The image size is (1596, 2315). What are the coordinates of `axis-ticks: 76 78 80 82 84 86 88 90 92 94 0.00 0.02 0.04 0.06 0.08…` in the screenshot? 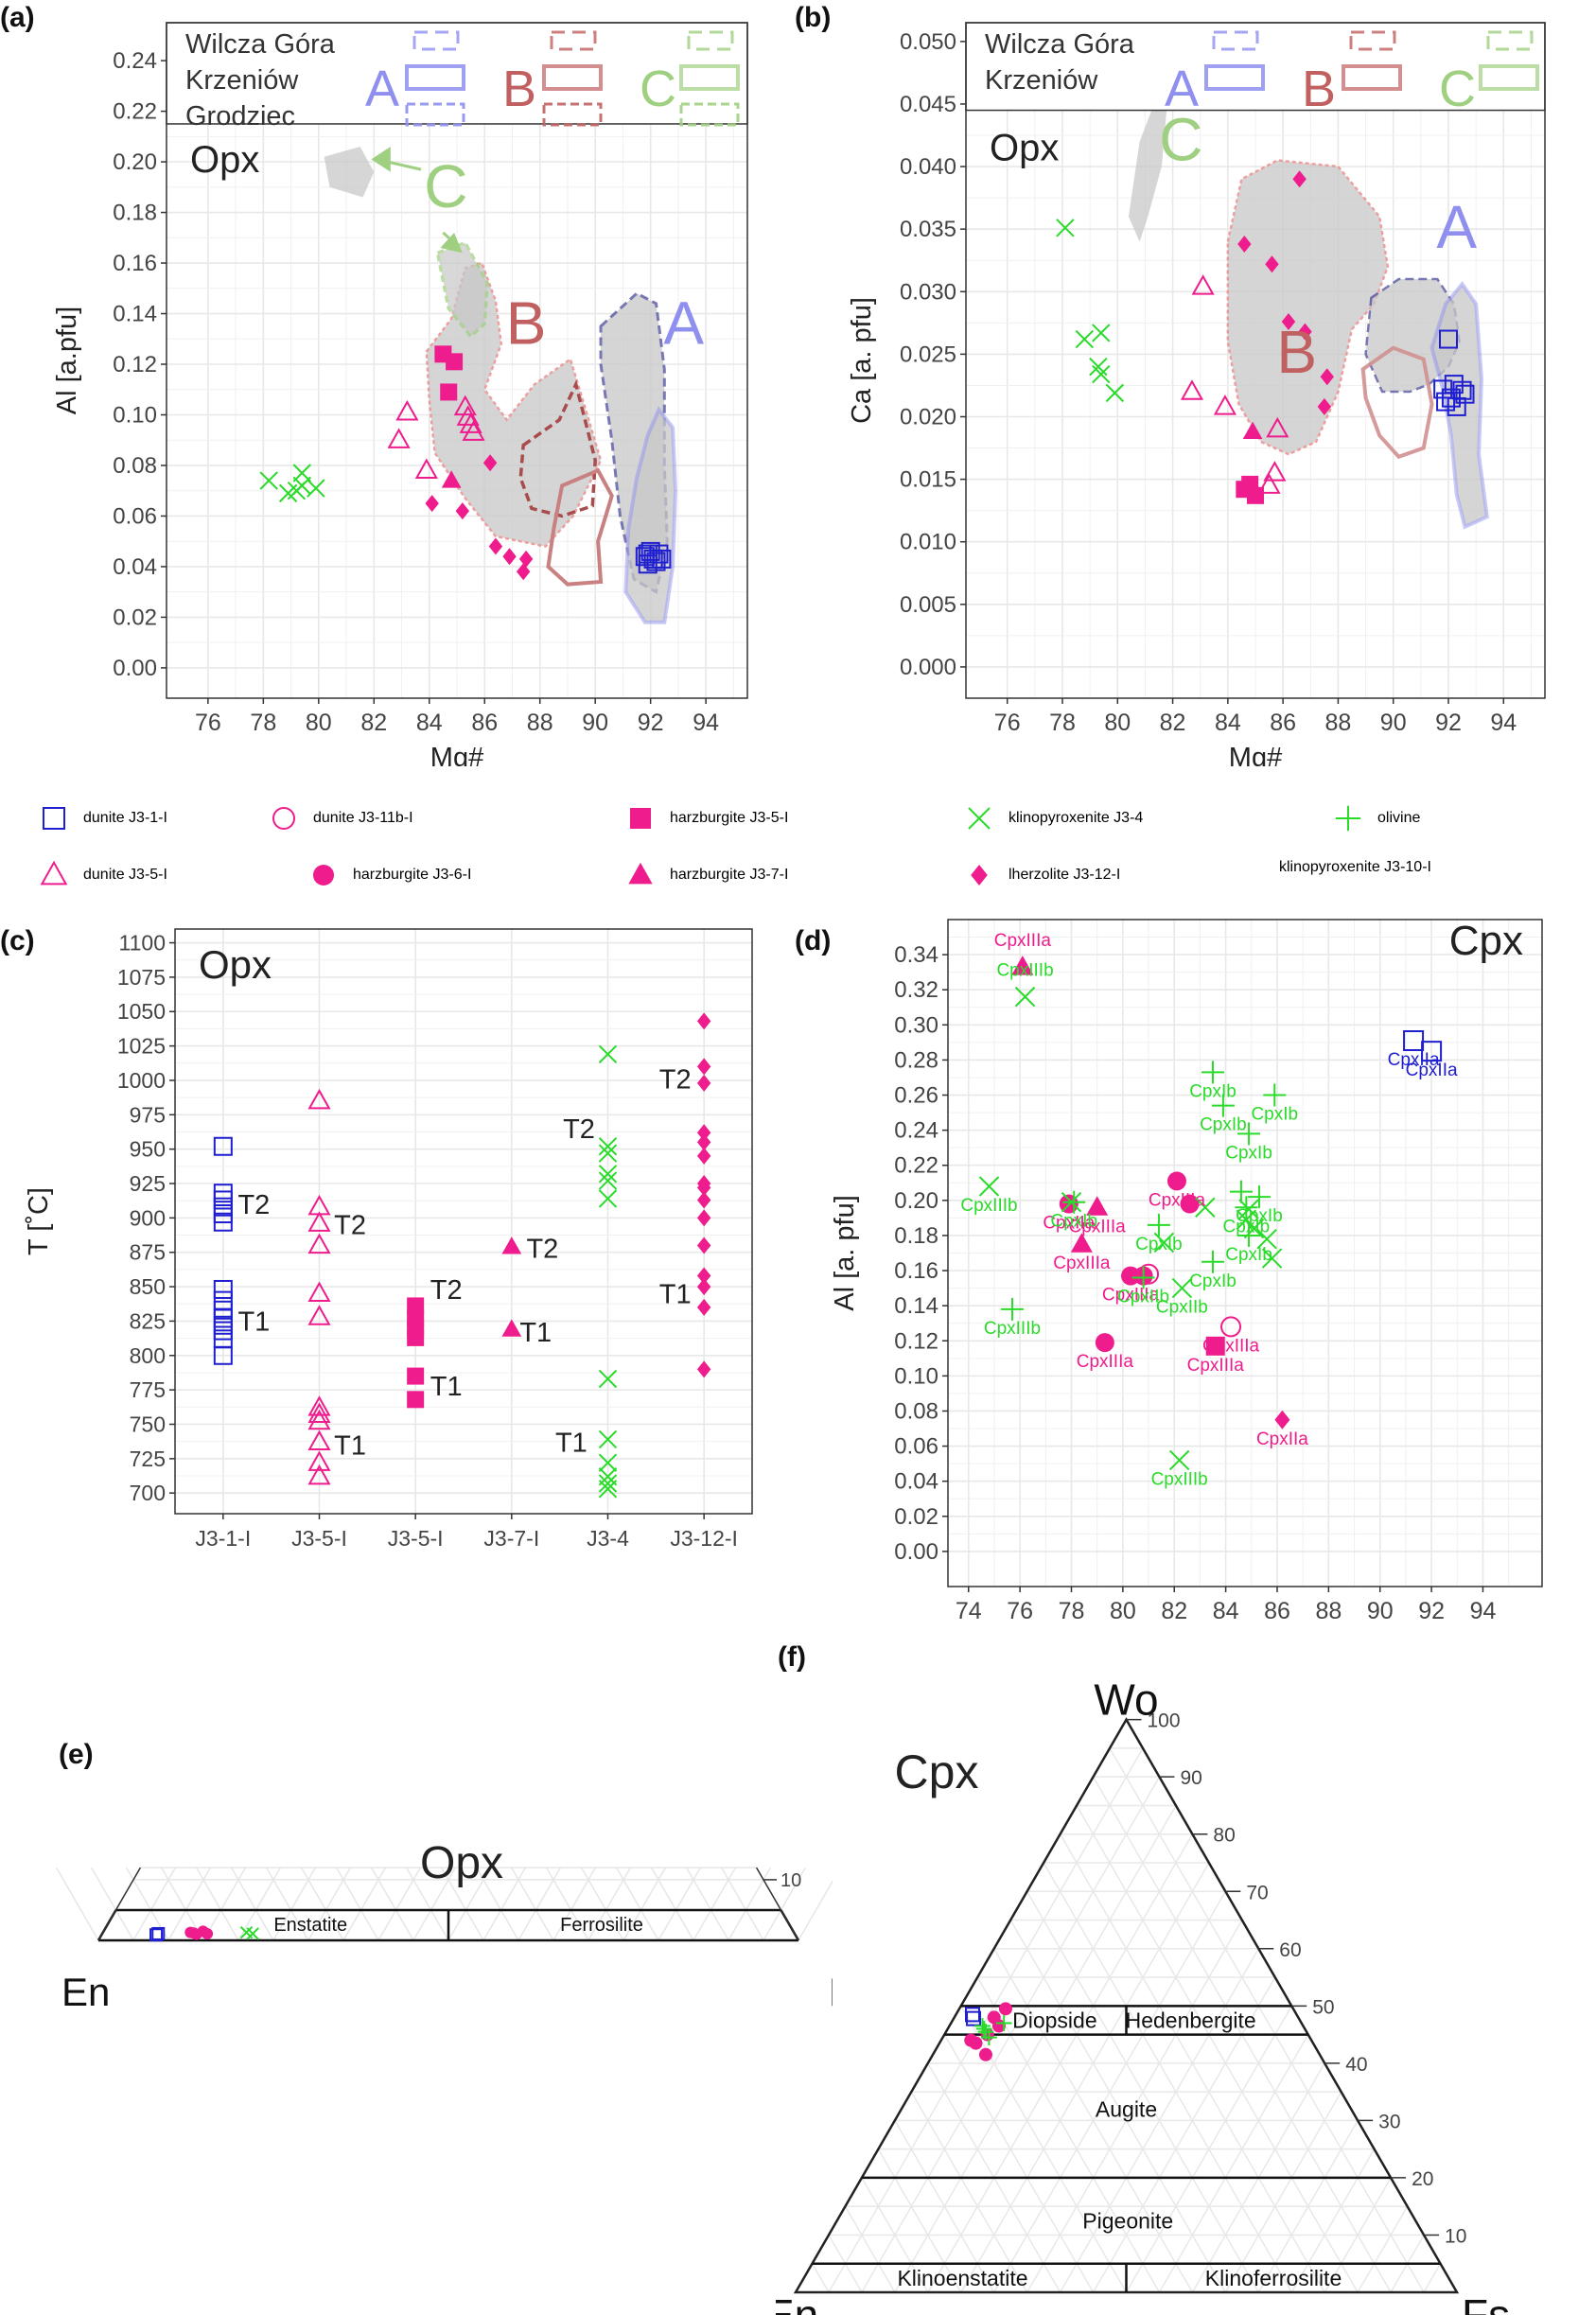 It's located at (416, 392).